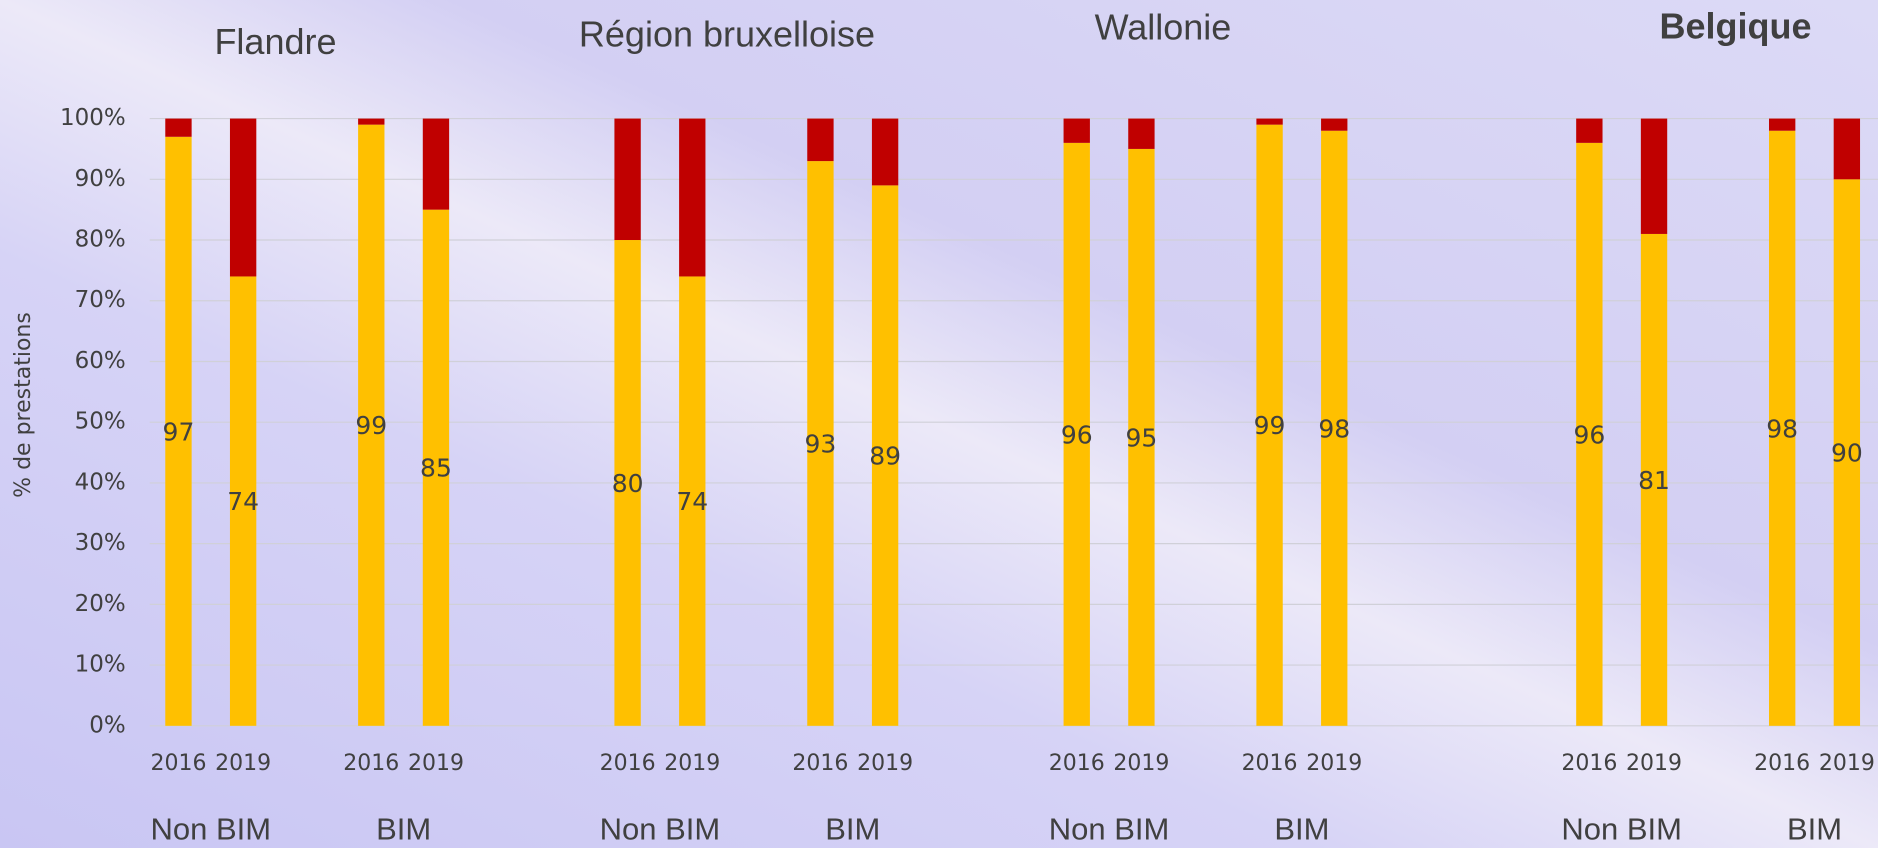 This screenshot has height=848, width=1878. What do you see at coordinates (100, 482) in the screenshot?
I see `y-tick-label: 40%` at bounding box center [100, 482].